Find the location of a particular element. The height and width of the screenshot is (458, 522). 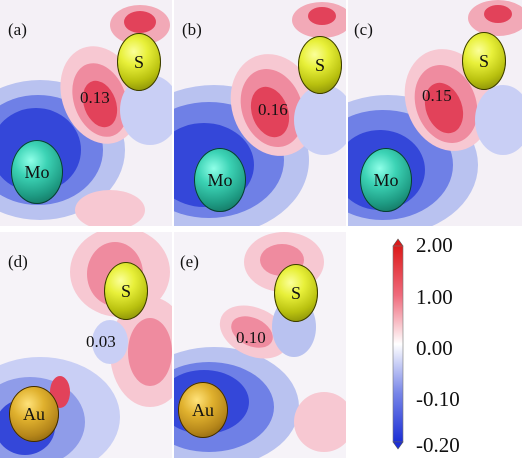

charge-value: 0.03 is located at coordinates (101, 341).